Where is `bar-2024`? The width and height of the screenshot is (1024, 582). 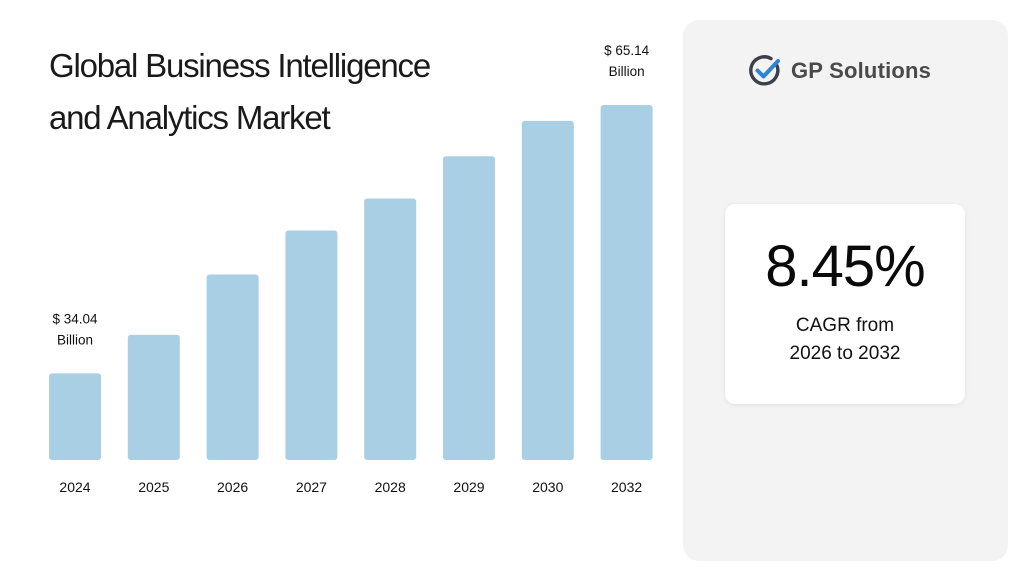 bar-2024 is located at coordinates (75, 416).